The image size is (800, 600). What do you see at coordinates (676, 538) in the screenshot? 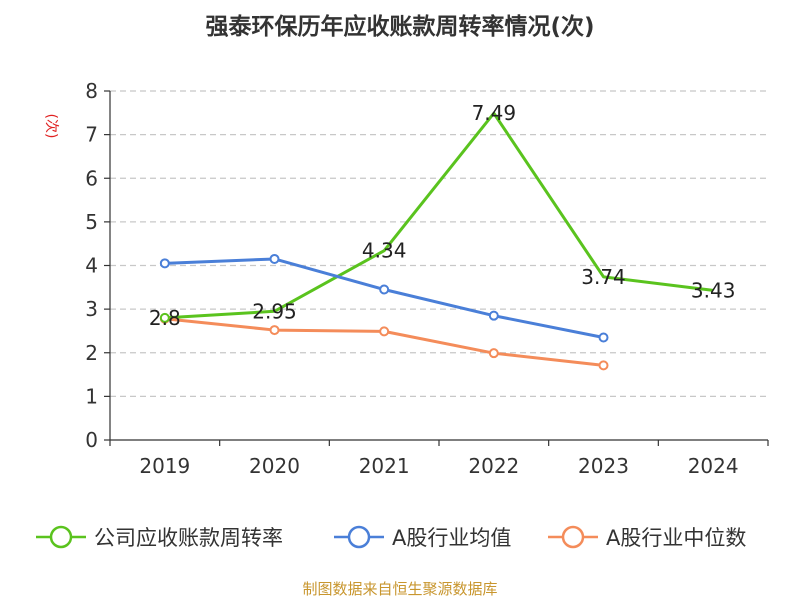
I see `legend-label: A股行业中位数` at bounding box center [676, 538].